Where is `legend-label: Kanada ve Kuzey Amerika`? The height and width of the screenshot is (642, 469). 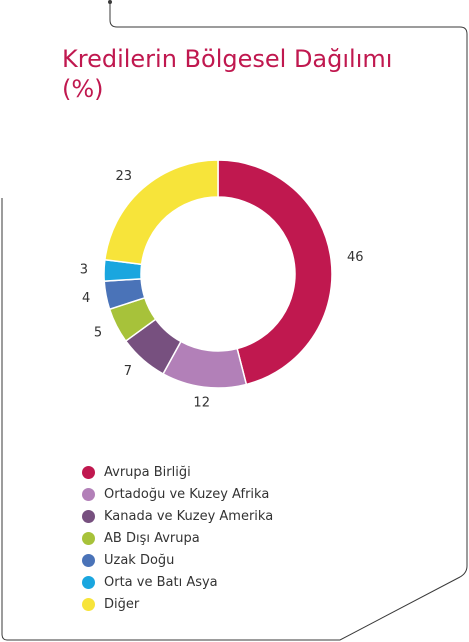 legend-label: Kanada ve Kuzey Amerika is located at coordinates (189, 516).